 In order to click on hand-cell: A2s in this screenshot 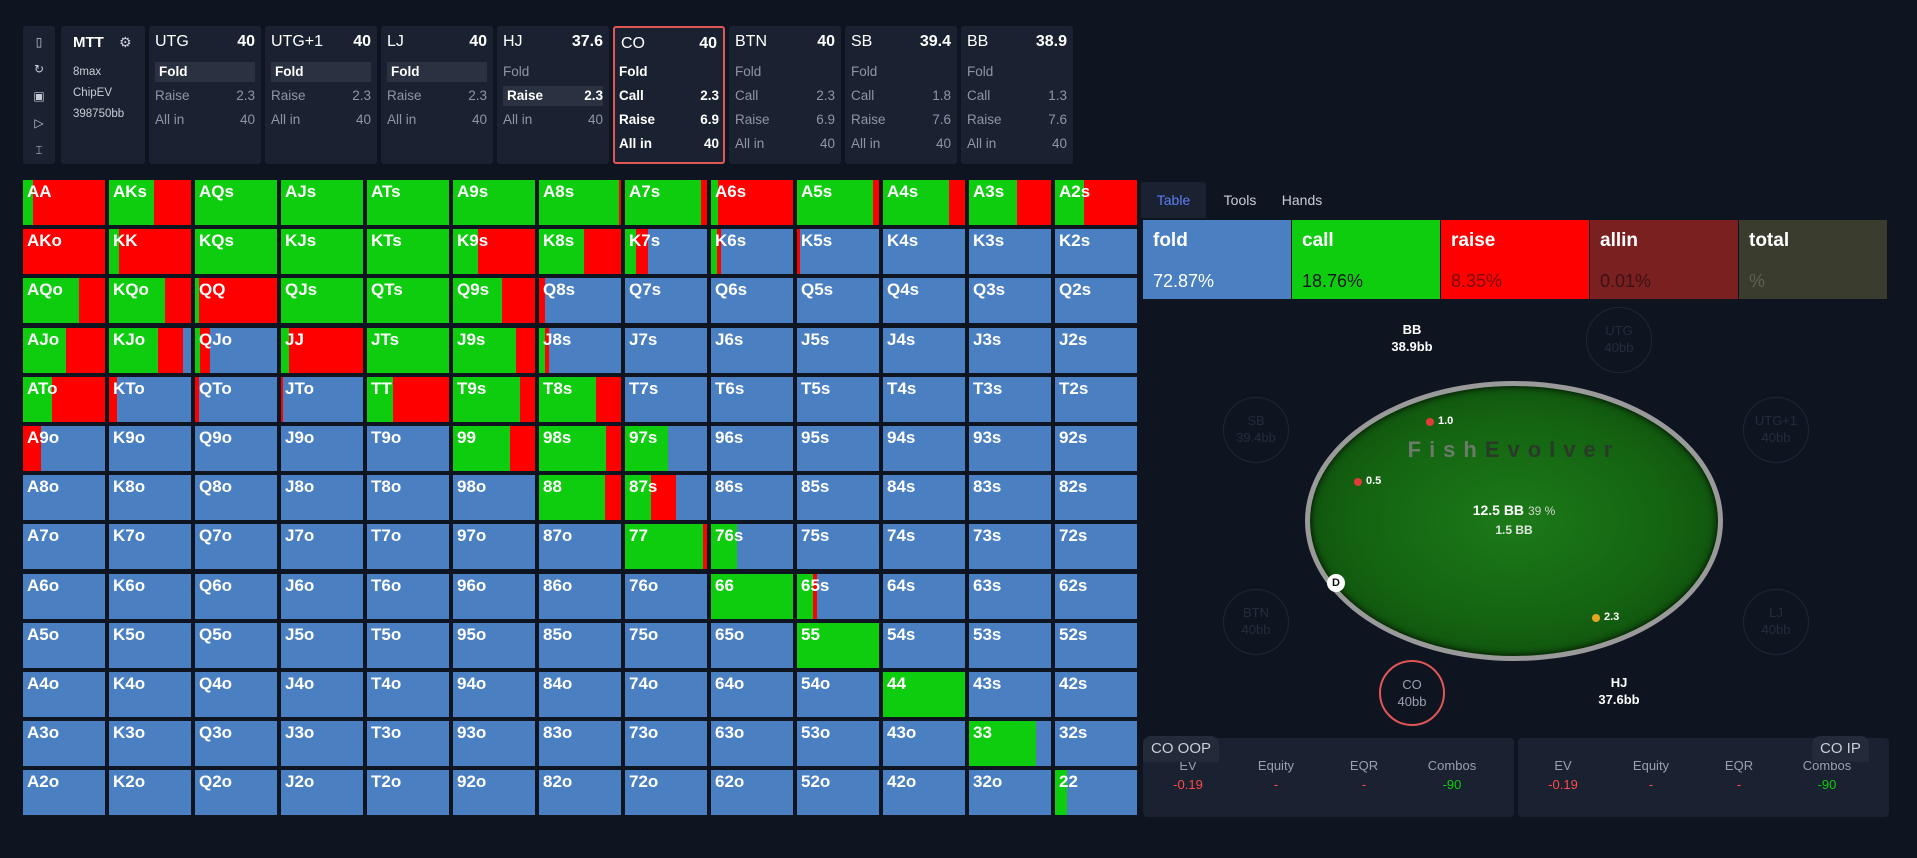, I will do `click(1096, 202)`.